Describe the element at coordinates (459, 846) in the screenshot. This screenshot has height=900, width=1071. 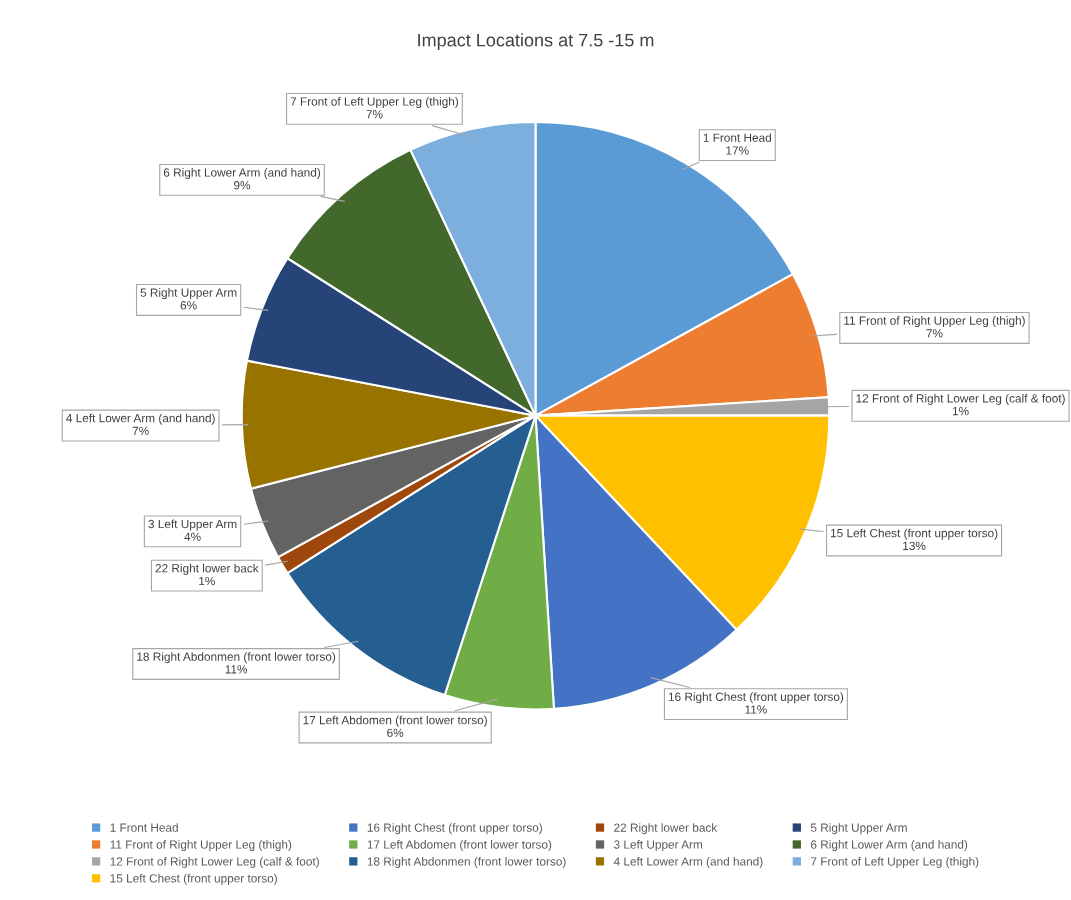
I see `legend-label: 17 Left Abdomen (front lower torso)` at that location.